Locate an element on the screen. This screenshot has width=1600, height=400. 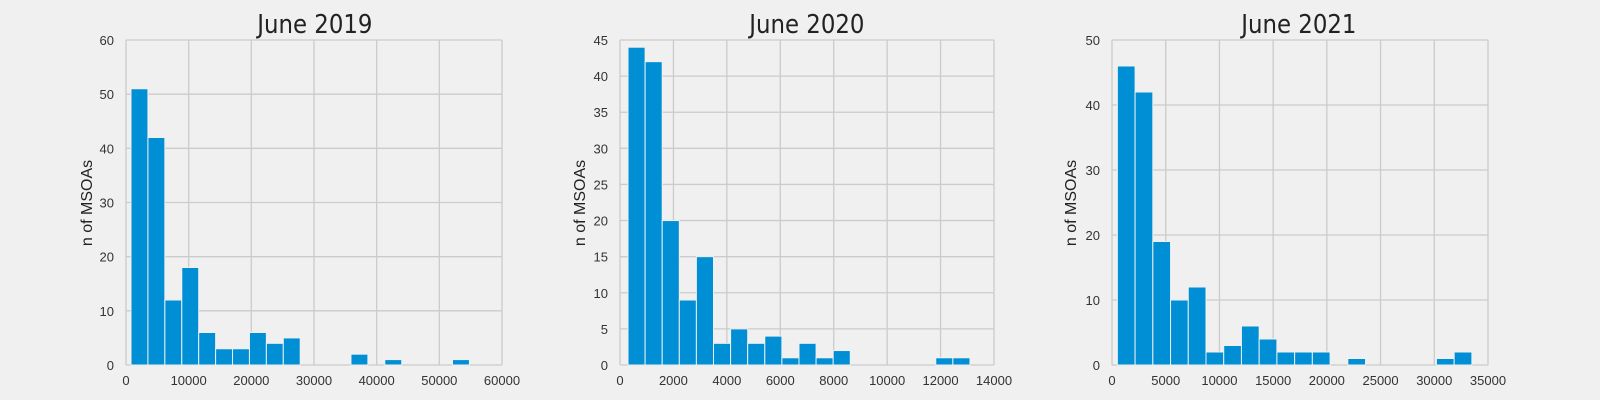
x-tick-label: 12000 is located at coordinates (940, 380).